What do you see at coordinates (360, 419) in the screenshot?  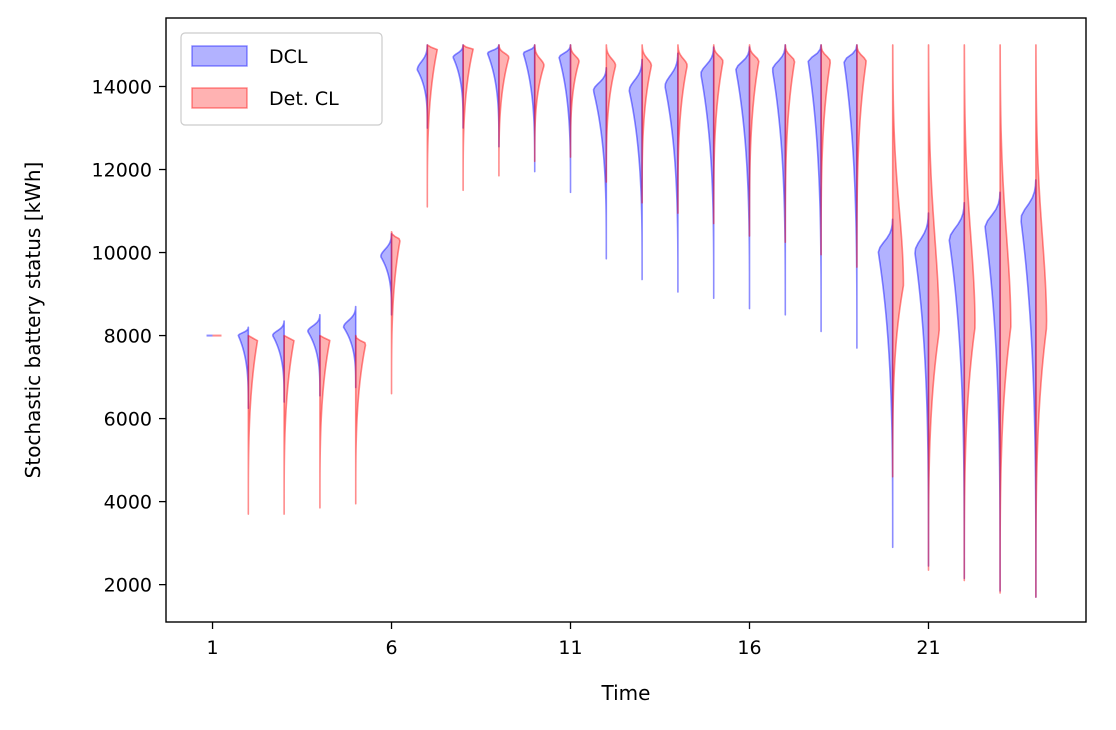 I see `violin-det-cl-t5` at bounding box center [360, 419].